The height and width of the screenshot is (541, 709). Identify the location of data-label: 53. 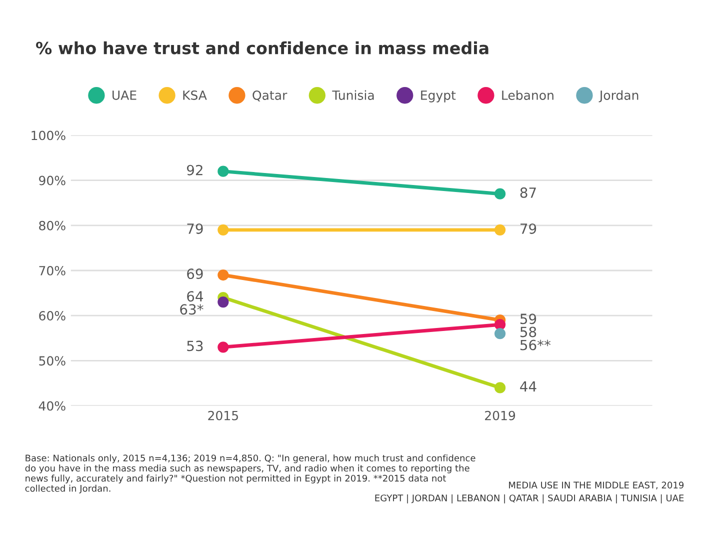
(195, 346).